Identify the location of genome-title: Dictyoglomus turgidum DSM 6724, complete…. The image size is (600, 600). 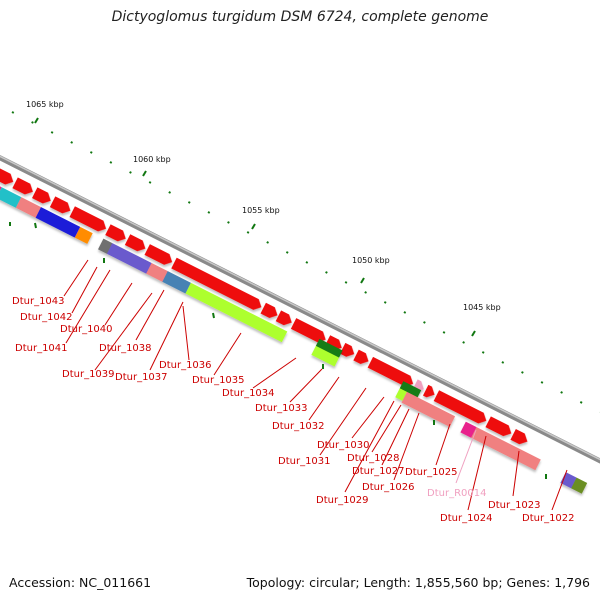
(300, 17).